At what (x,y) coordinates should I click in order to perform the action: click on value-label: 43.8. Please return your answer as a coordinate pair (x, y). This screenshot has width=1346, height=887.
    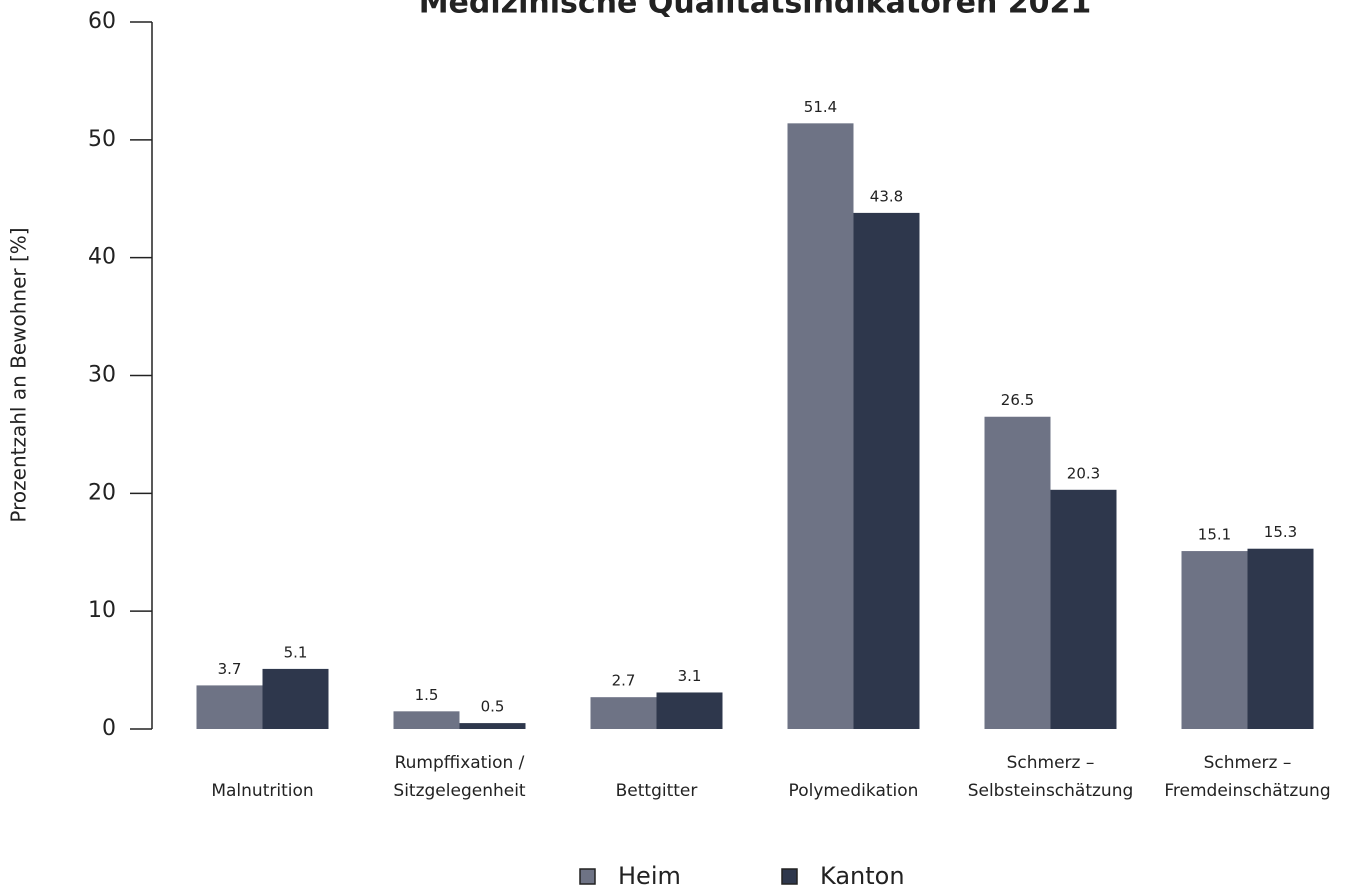
    Looking at the image, I should click on (886, 196).